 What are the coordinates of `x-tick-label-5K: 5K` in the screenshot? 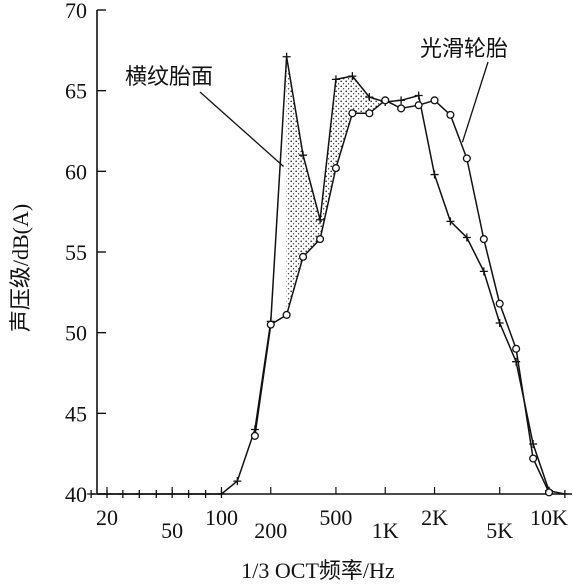 It's located at (499, 530).